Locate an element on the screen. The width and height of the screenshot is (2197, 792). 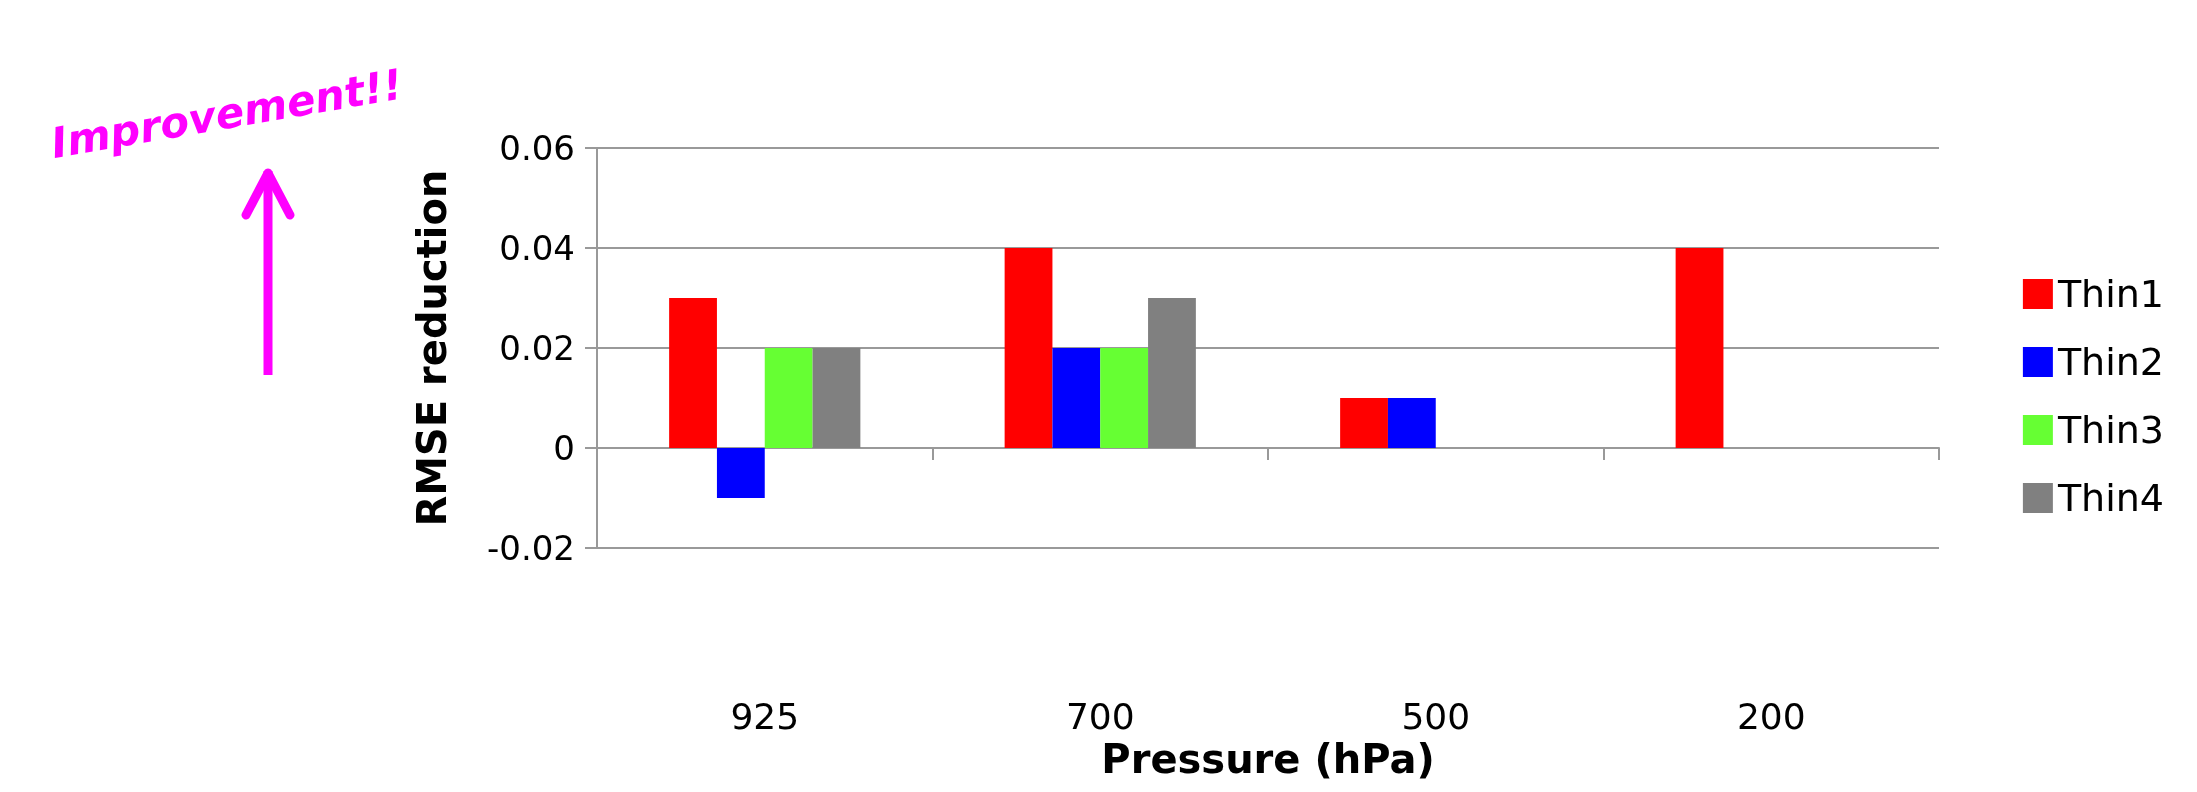
y-tick-label: 0.06 is located at coordinates (537, 148).